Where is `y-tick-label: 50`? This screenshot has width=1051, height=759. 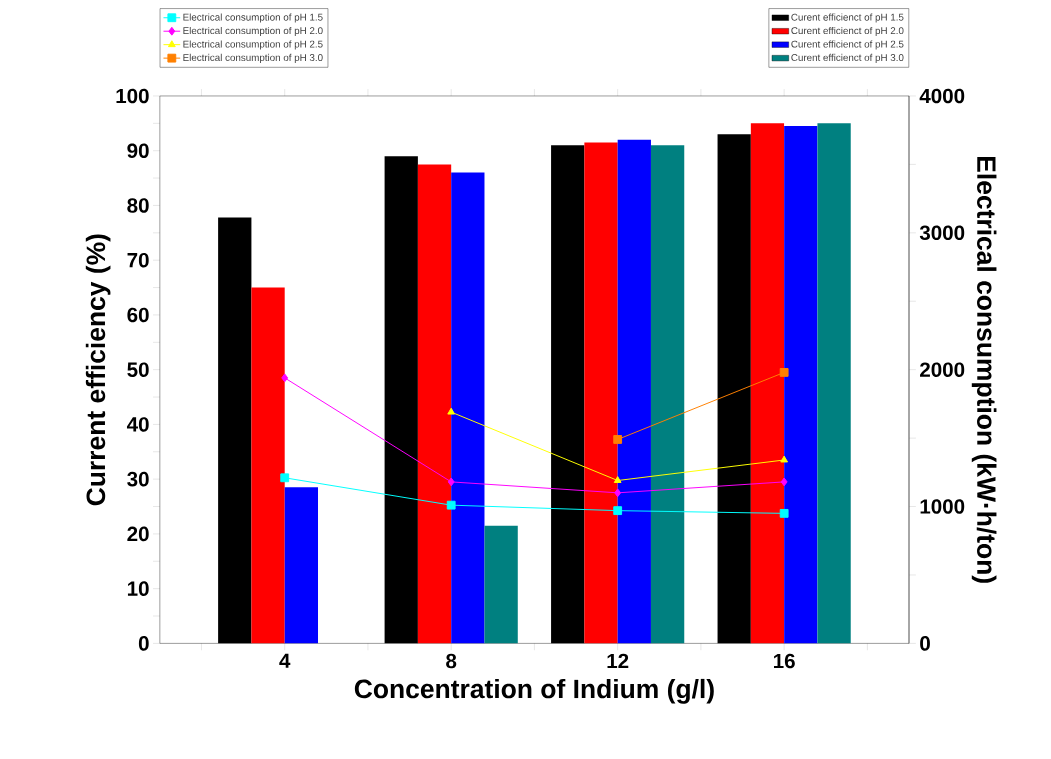
y-tick-label: 50 is located at coordinates (138, 369).